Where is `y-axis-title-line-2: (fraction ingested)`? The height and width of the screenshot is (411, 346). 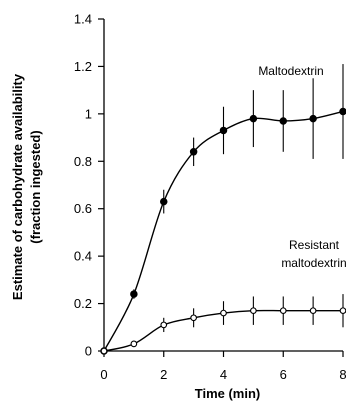
y-axis-title-line-2: (fraction ingested) is located at coordinates (35, 186).